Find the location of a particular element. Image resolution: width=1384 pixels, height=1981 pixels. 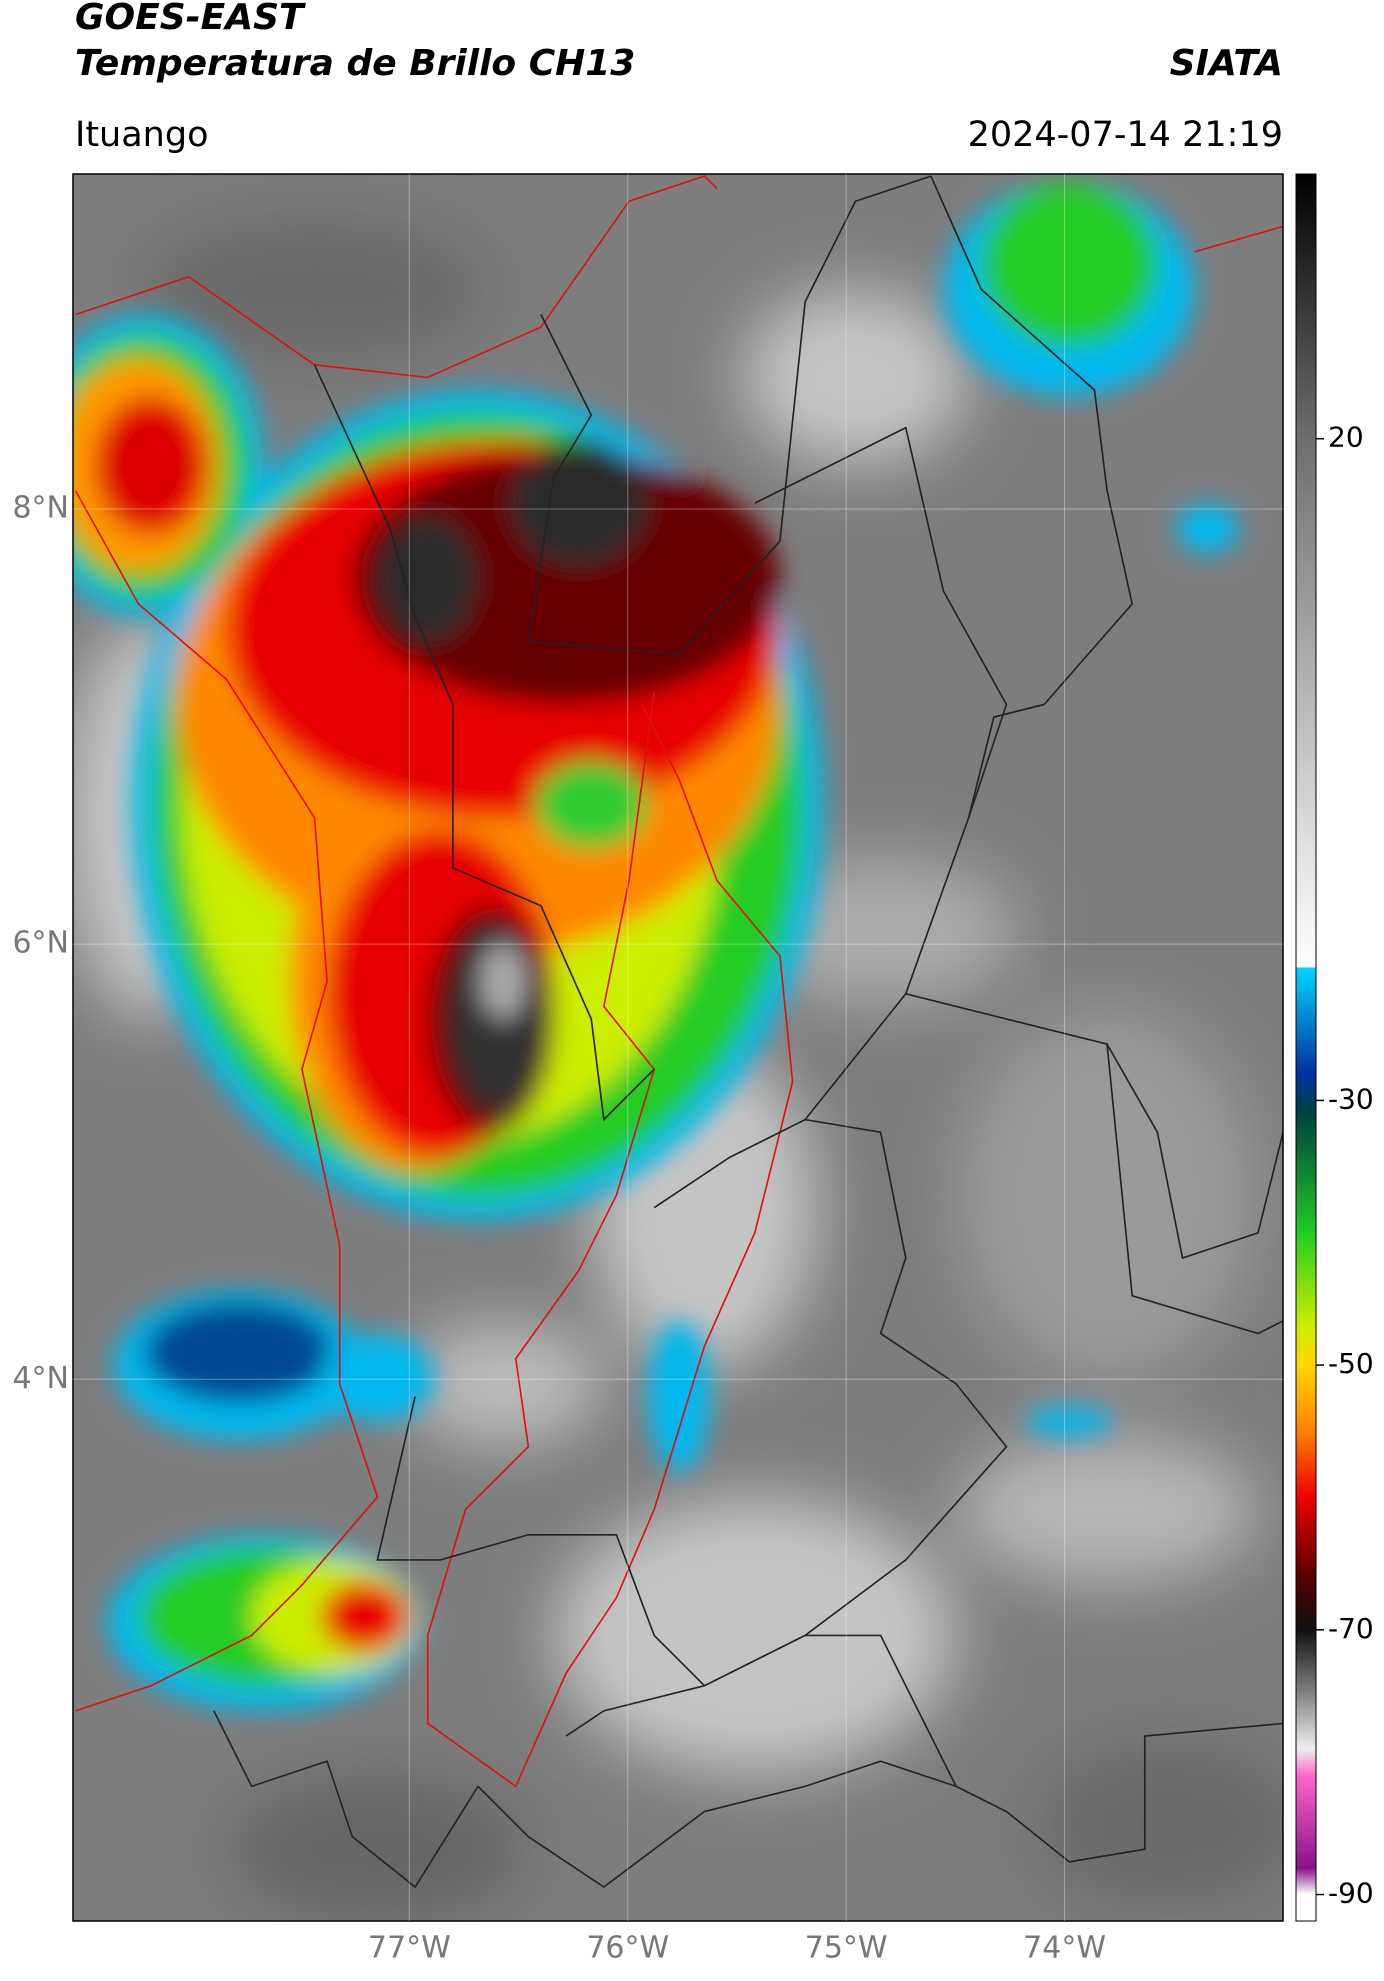

colorbar-tick-label: -50 is located at coordinates (1351, 1363).